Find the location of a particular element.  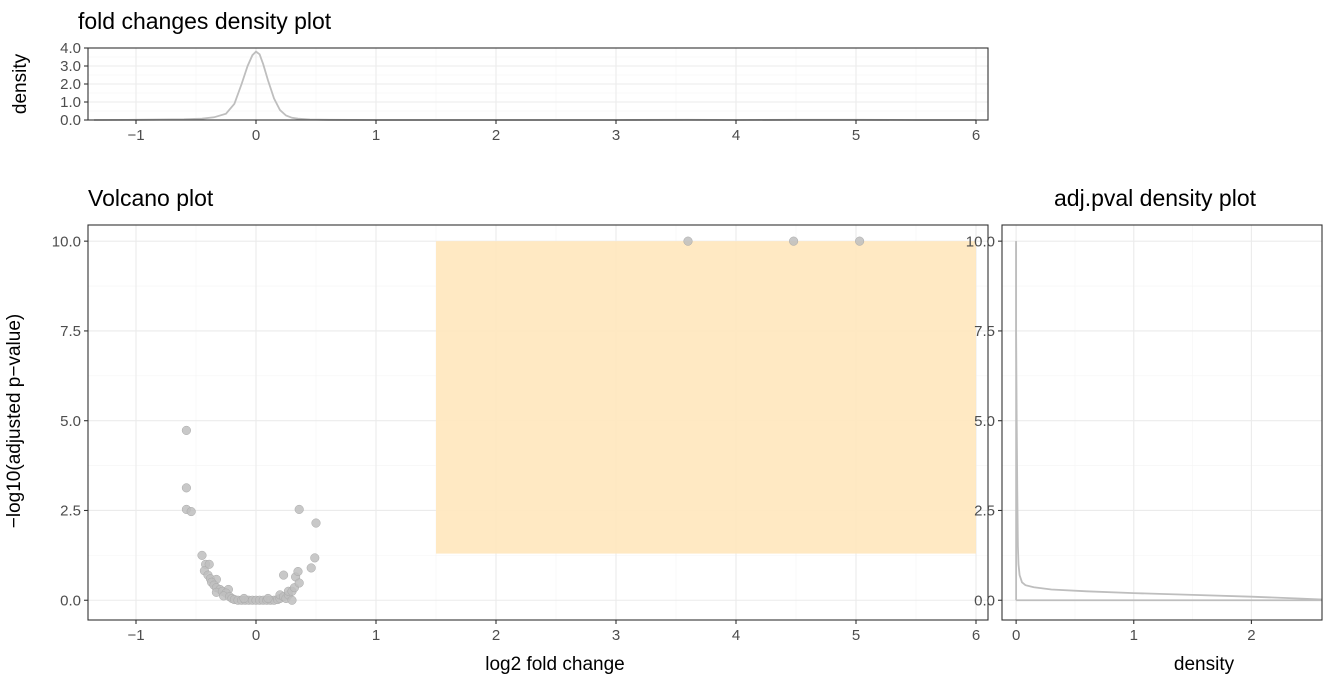

y-tick-label: 1.0 is located at coordinates (70, 102).